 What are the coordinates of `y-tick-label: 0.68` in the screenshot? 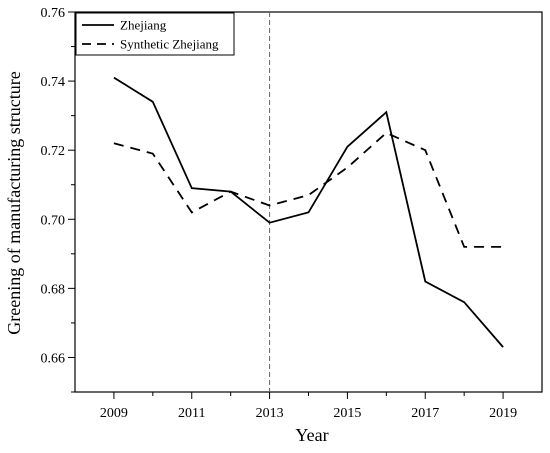 It's located at (53, 289).